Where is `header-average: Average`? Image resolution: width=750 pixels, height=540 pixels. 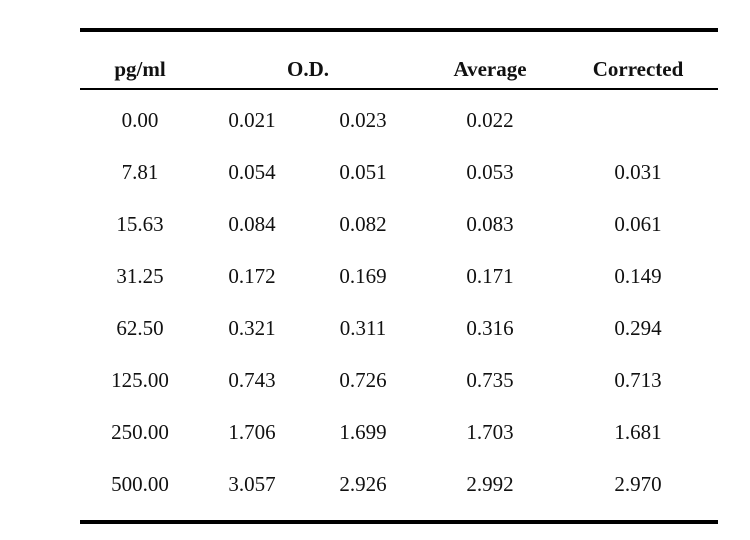 header-average: Average is located at coordinates (490, 69).